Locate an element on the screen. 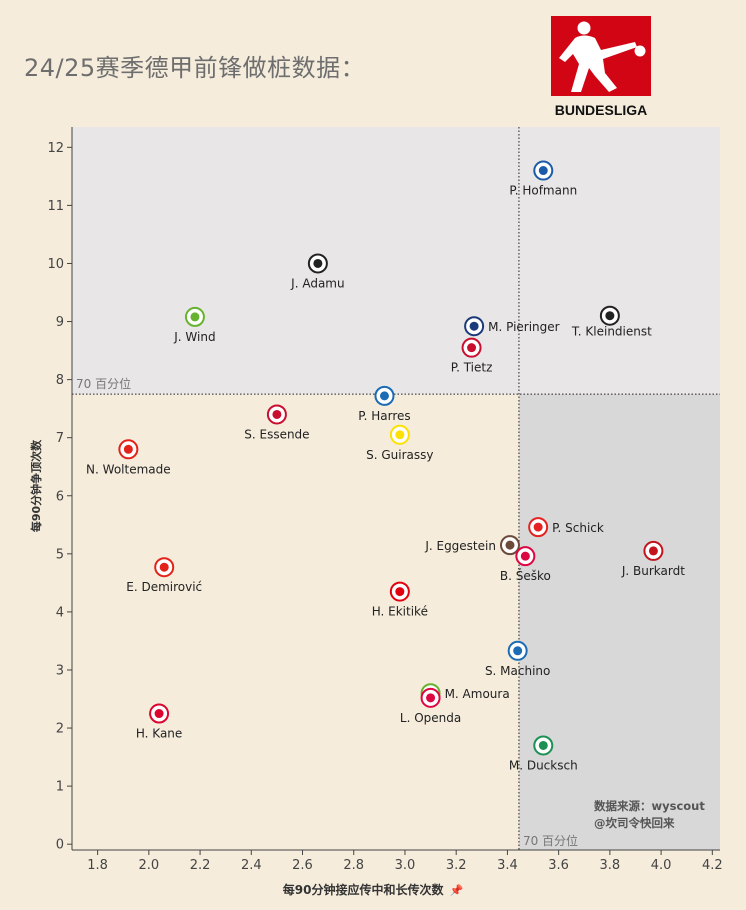 This screenshot has height=910, width=746. data-point: P. Tietz is located at coordinates (472, 356).